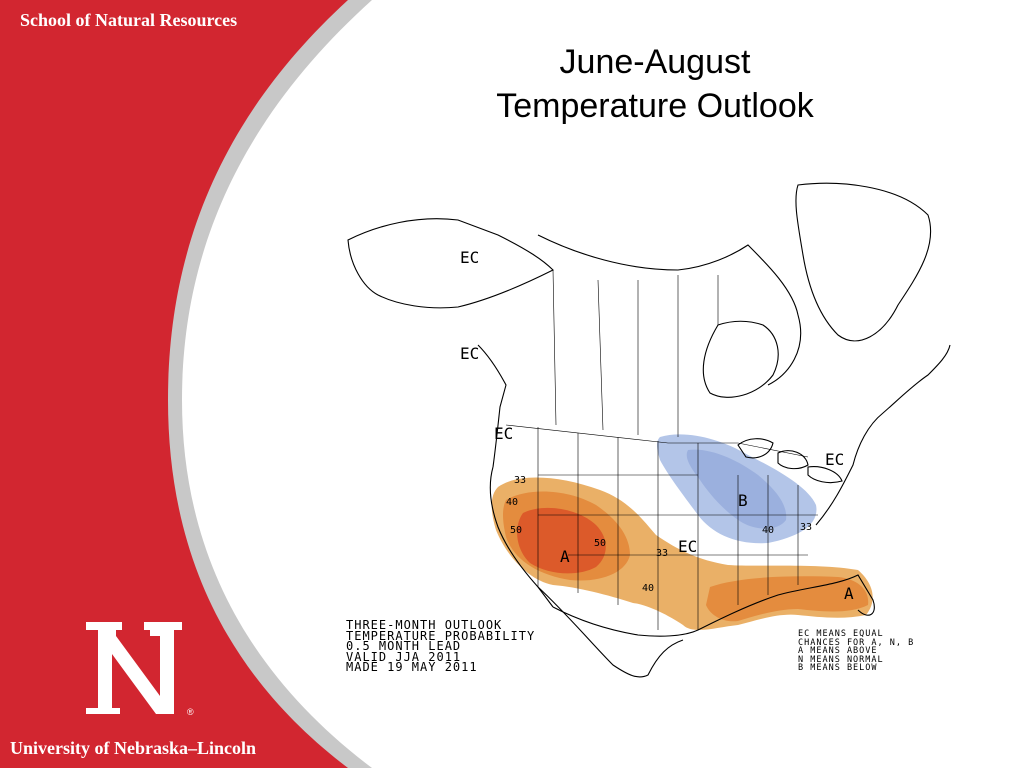 The width and height of the screenshot is (1024, 768). What do you see at coordinates (520, 480) in the screenshot?
I see `contour-label-33-west: 33` at bounding box center [520, 480].